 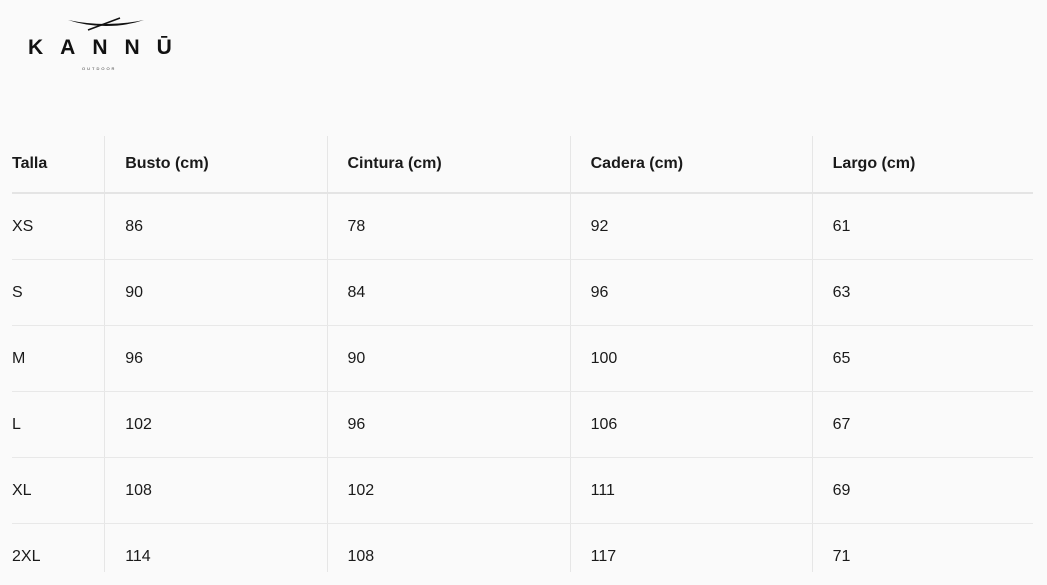 What do you see at coordinates (58, 490) in the screenshot?
I see `table-cell: XL` at bounding box center [58, 490].